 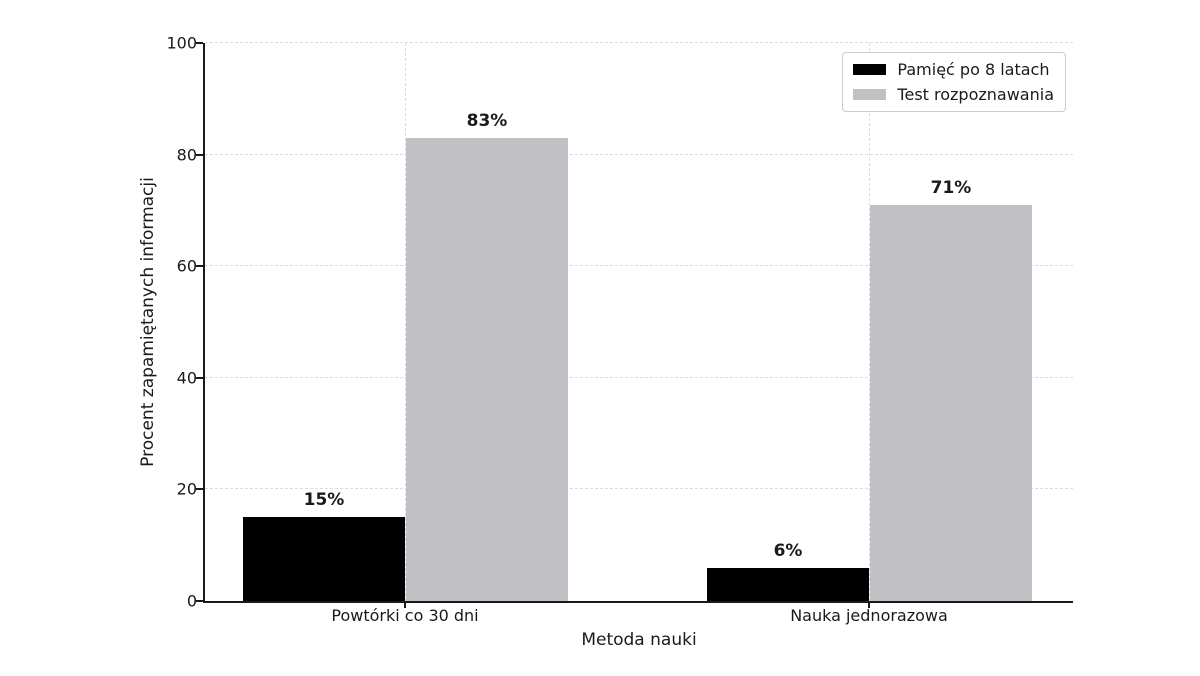 What do you see at coordinates (487, 369) in the screenshot?
I see `bar-series2-cat1` at bounding box center [487, 369].